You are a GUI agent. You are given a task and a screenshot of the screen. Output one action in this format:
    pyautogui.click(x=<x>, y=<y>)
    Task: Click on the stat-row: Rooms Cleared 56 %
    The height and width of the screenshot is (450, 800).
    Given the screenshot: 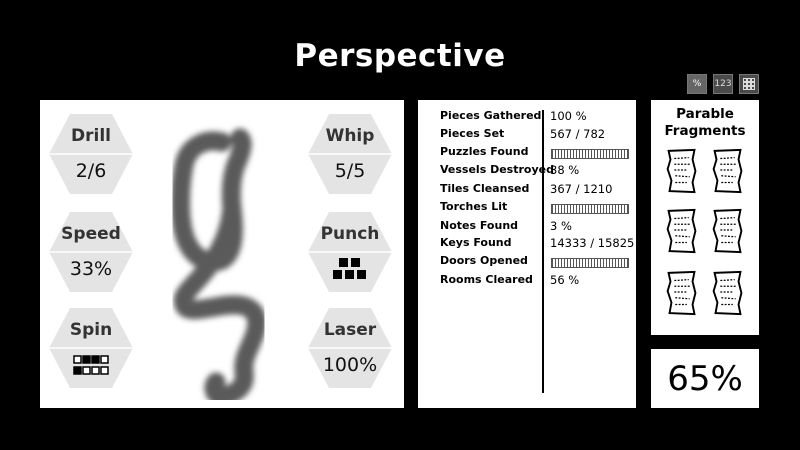 What is the action you would take?
    pyautogui.click(x=535, y=282)
    